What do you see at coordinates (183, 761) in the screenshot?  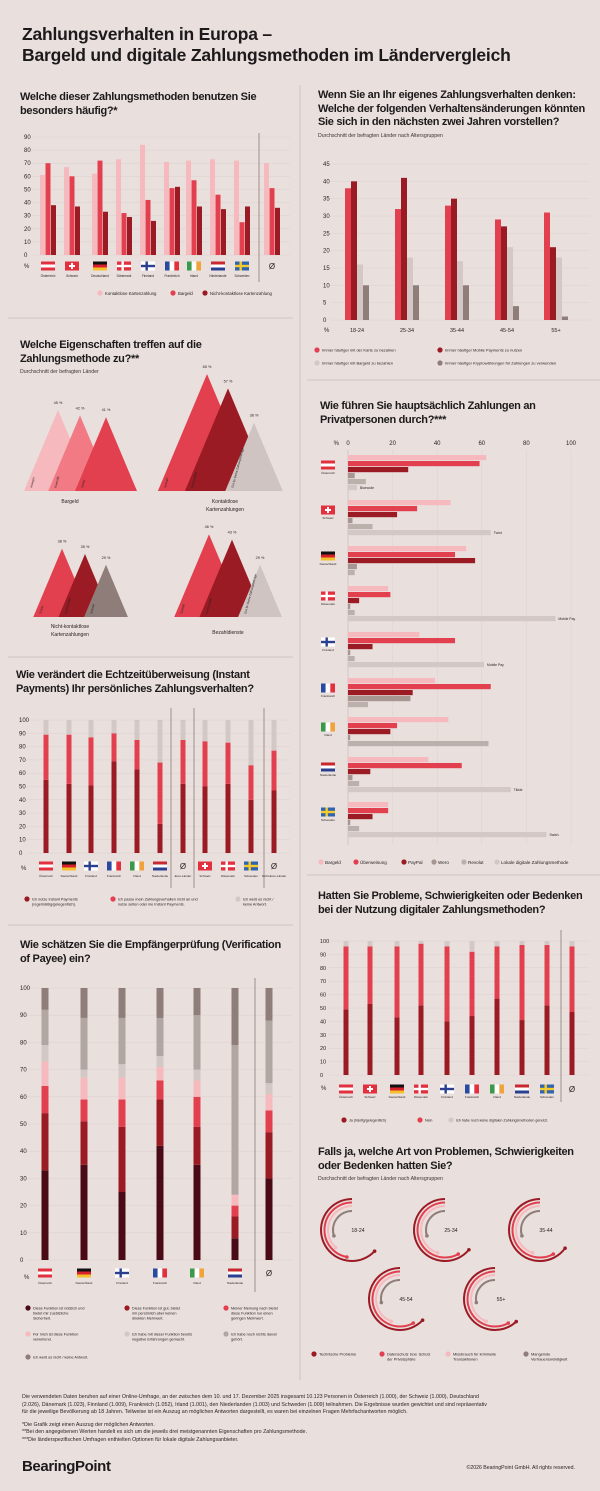 I see `bar-Ø-Euro-Länder-1` at bounding box center [183, 761].